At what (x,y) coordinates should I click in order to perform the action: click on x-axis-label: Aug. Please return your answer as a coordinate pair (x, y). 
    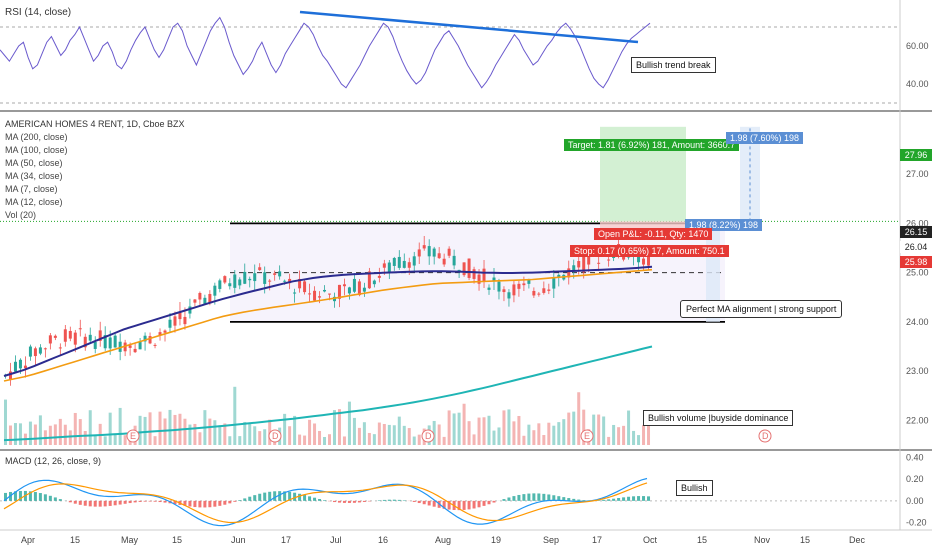
    Looking at the image, I should click on (443, 540).